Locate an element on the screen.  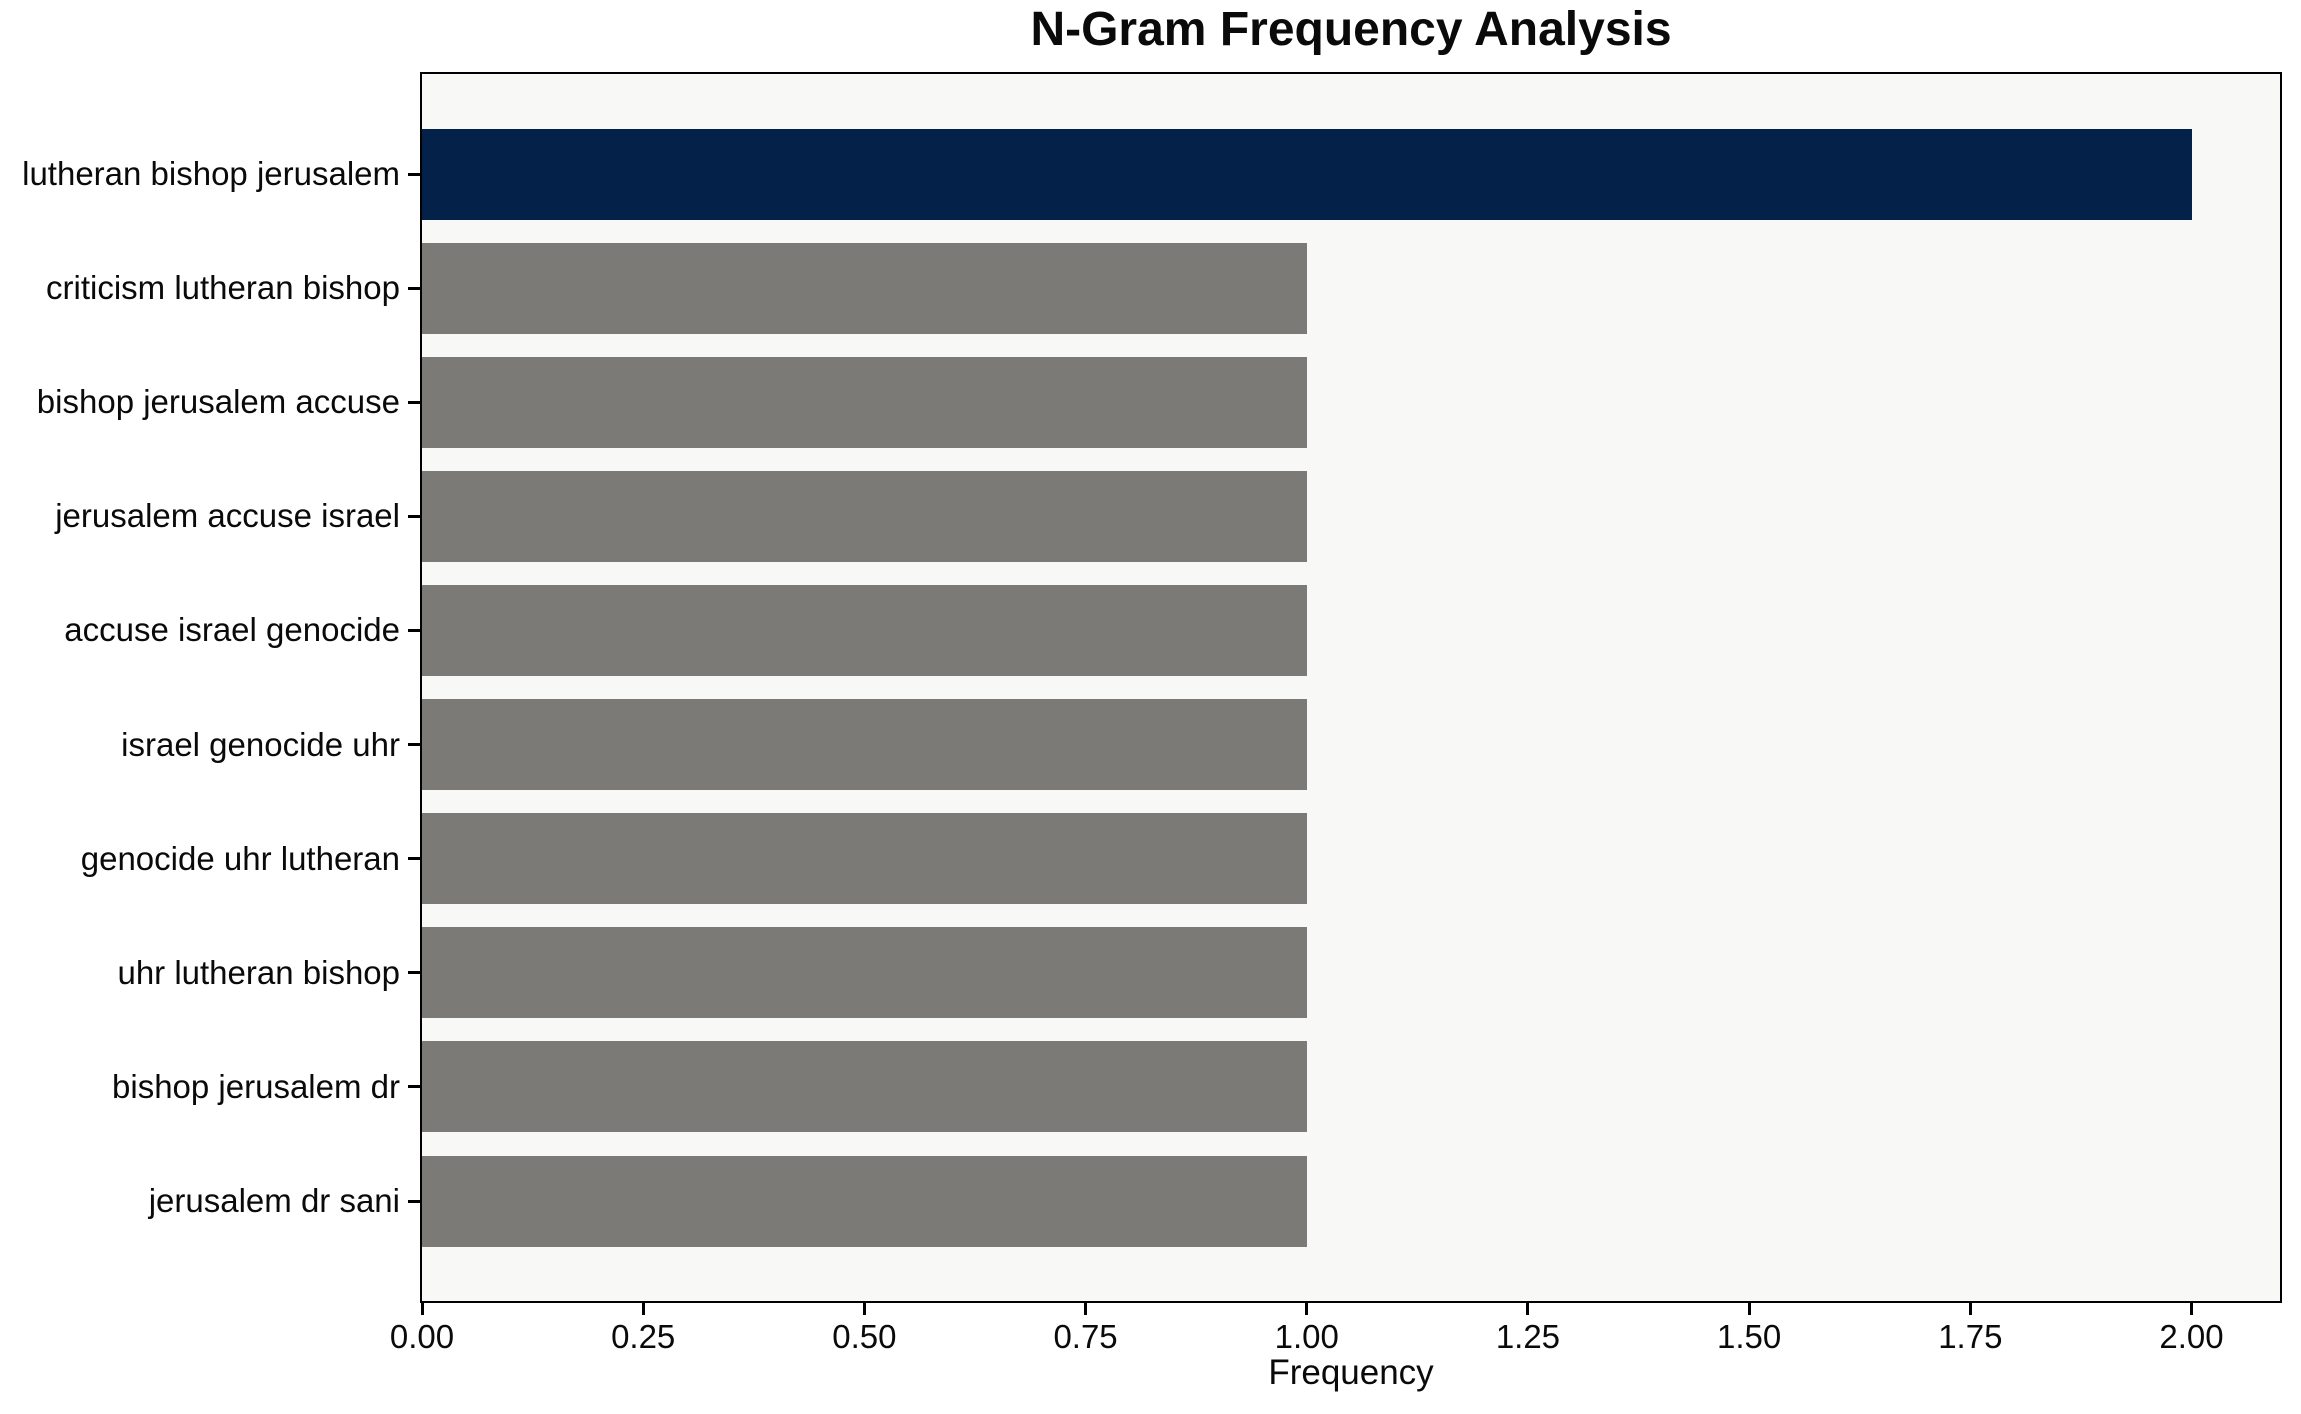
x-axis-tick-label: 1.25 is located at coordinates (1528, 1336).